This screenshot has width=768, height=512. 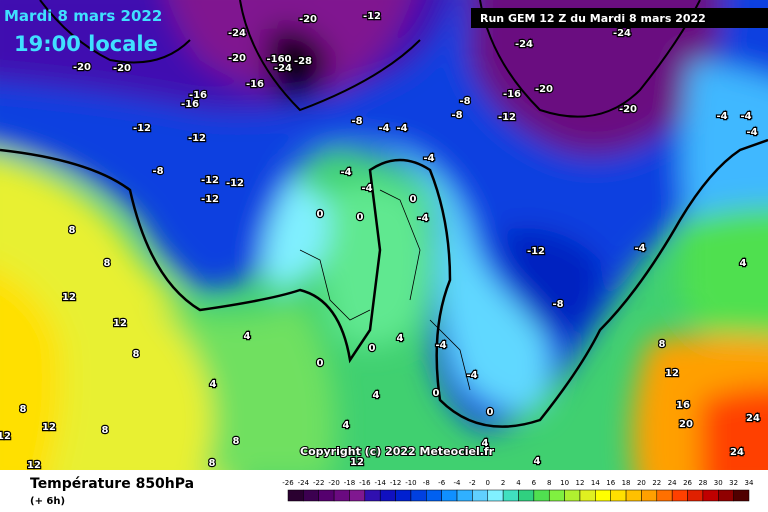 I want to click on colorbar-tick: 0, so click(x=488, y=483).